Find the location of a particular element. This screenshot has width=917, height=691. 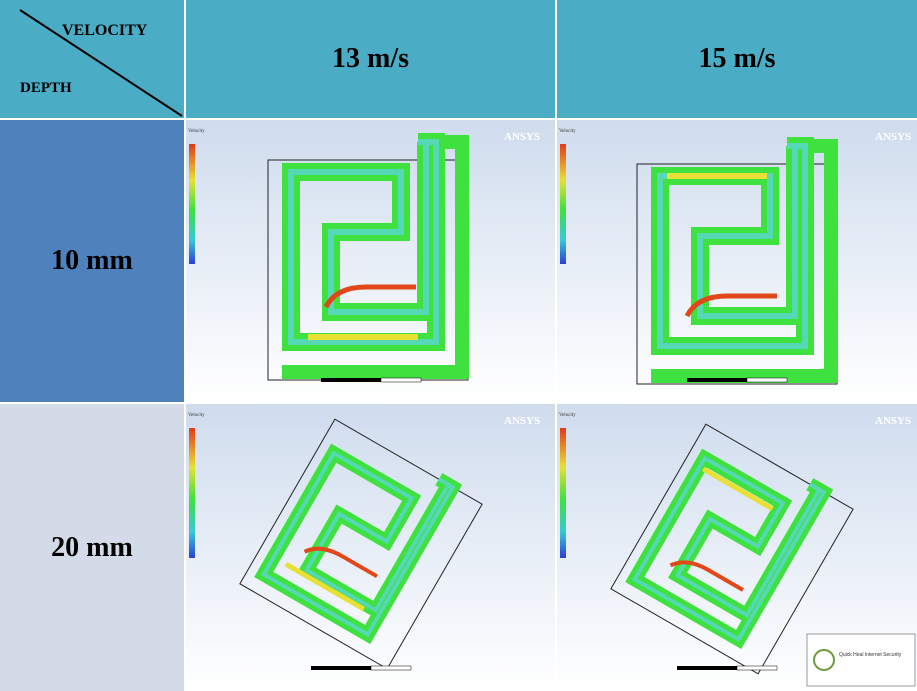

ansys-logo: ANSYS is located at coordinates (522, 137).